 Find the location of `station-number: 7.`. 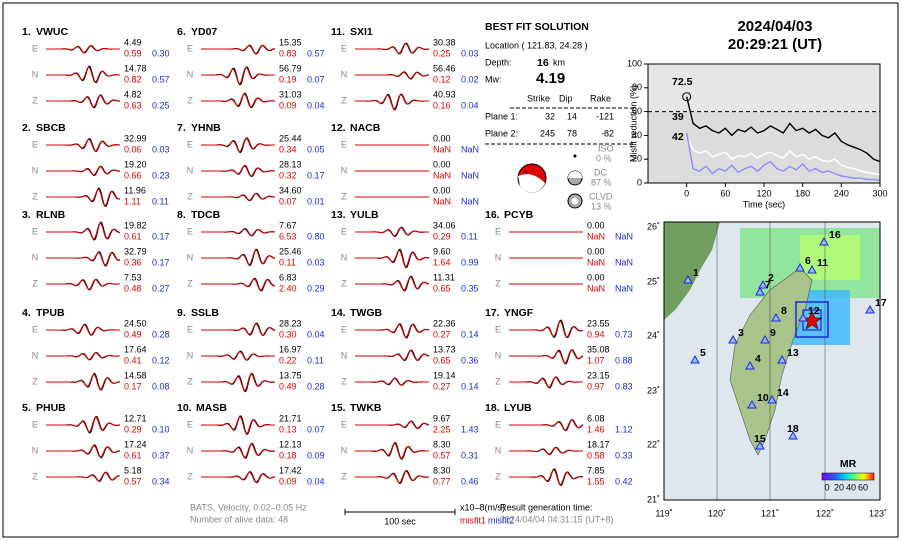

station-number: 7. is located at coordinates (181, 128).